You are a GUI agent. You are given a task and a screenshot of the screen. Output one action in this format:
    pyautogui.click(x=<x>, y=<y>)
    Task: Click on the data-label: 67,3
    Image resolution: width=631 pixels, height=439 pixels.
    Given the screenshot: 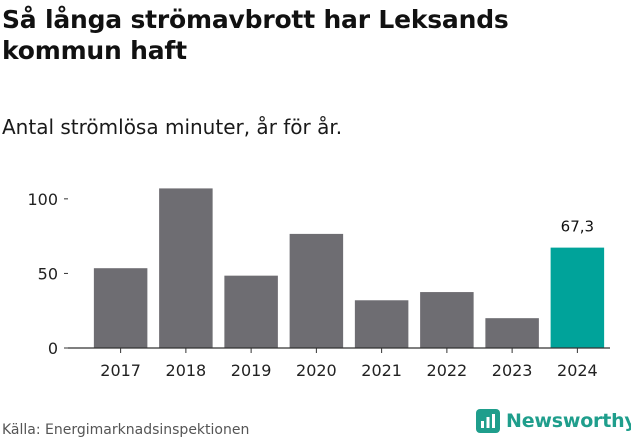 What is the action you would take?
    pyautogui.click(x=577, y=227)
    